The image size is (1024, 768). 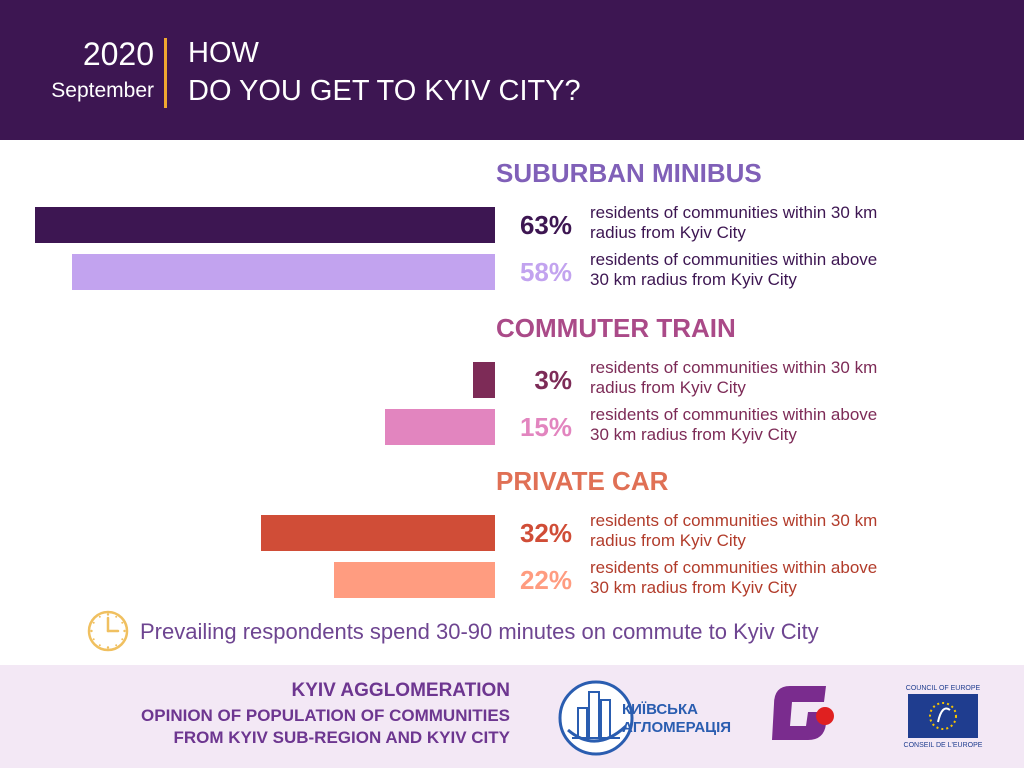 I want to click on data-label: 3%, so click(x=553, y=380).